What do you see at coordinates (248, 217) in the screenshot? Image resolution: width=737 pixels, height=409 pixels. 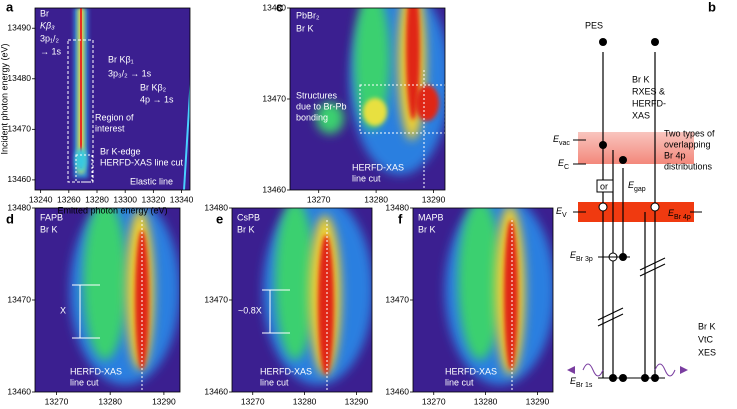 I see `annotation: CsPB` at bounding box center [248, 217].